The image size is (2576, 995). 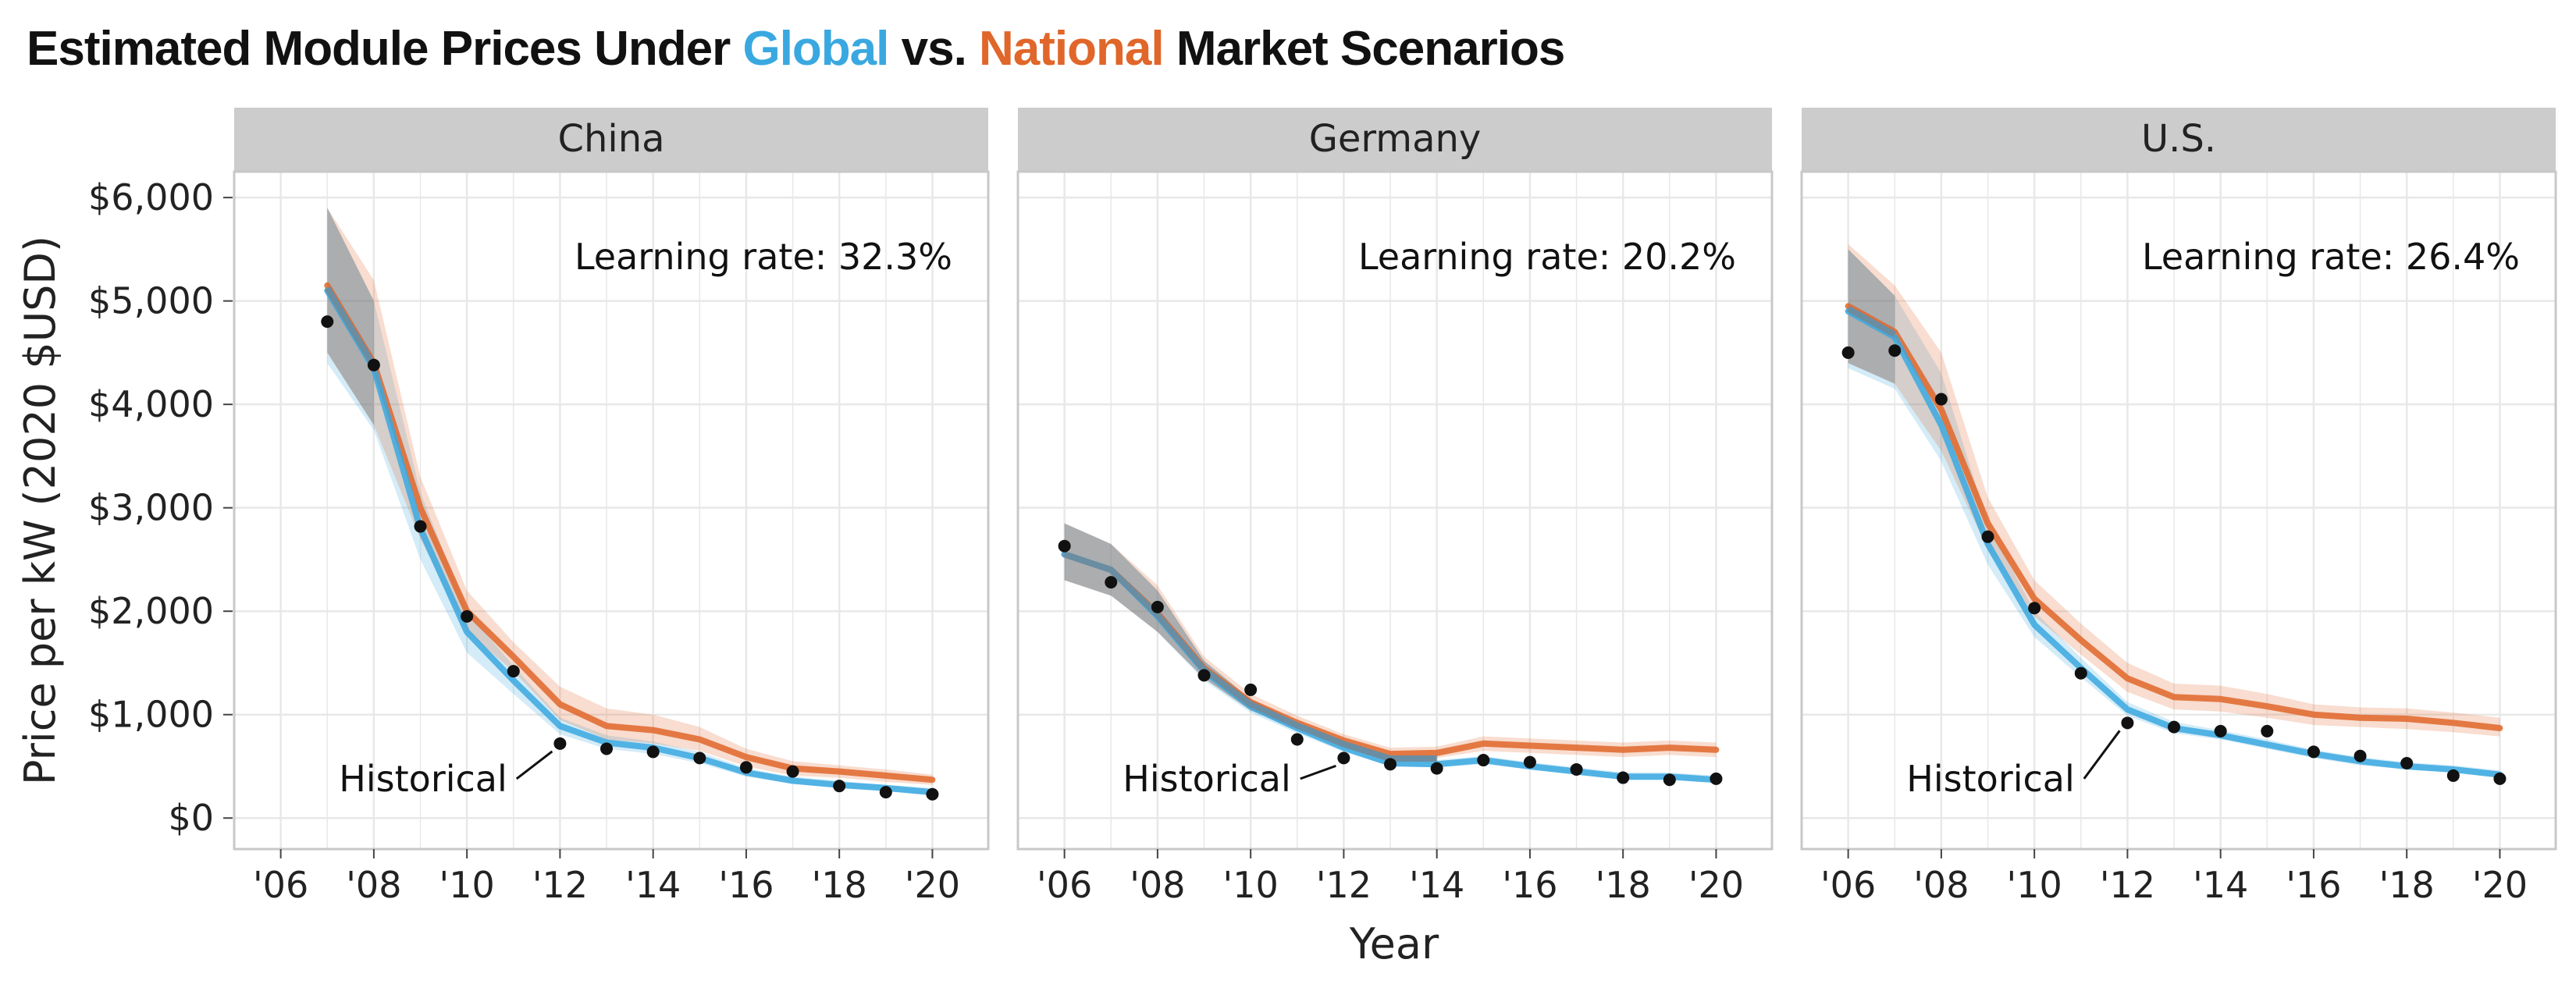 I want to click on panel-strip-label: U.S., so click(x=2178, y=139).